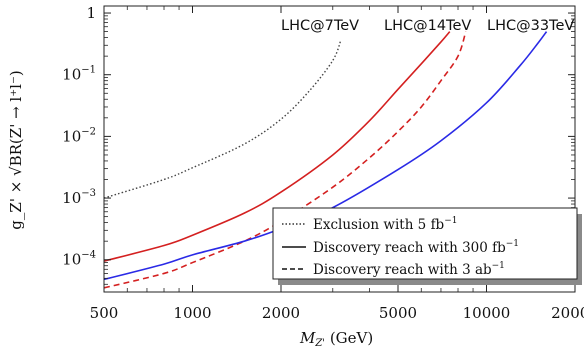 The image size is (584, 355). I want to click on x-tick-label: 10000, so click(487, 313).